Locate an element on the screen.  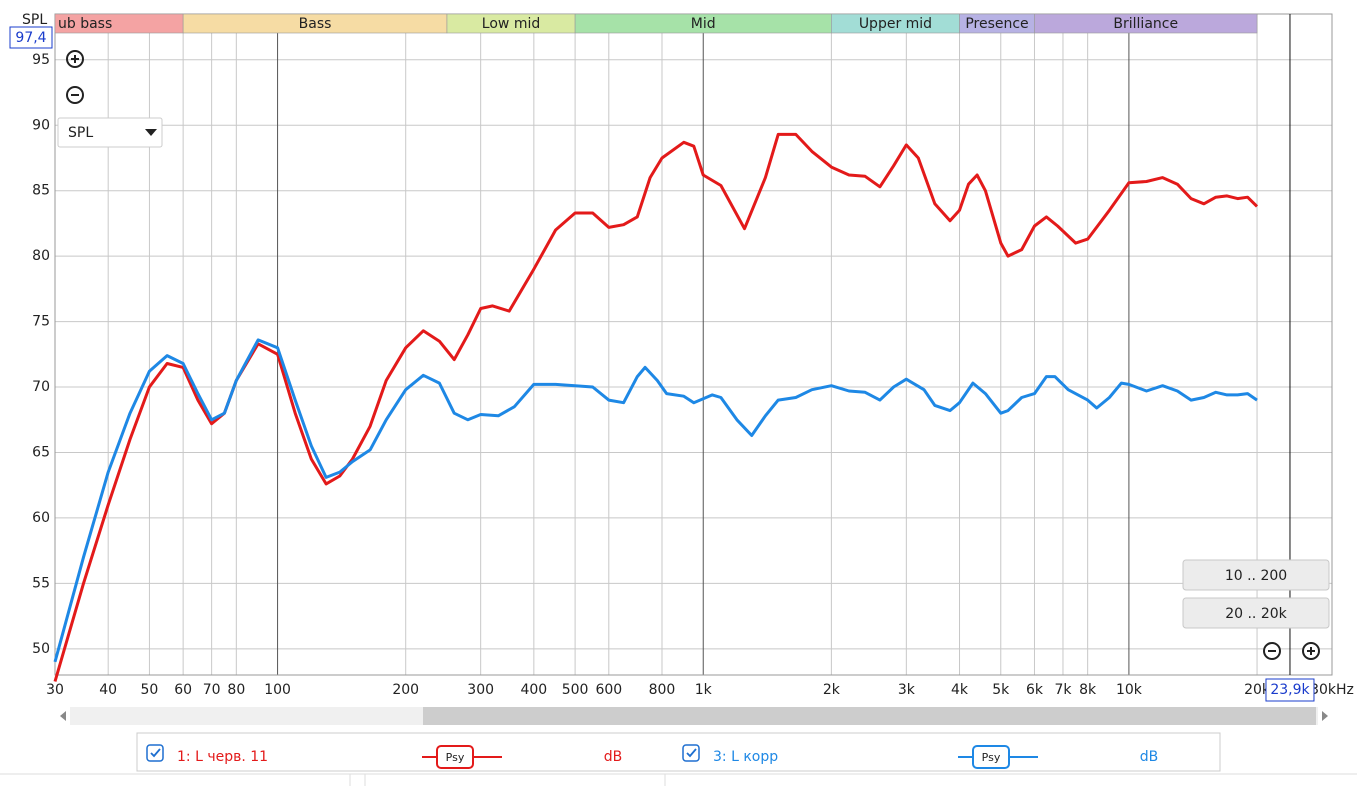
cursor-x-label: 23,9k is located at coordinates (1290, 690).